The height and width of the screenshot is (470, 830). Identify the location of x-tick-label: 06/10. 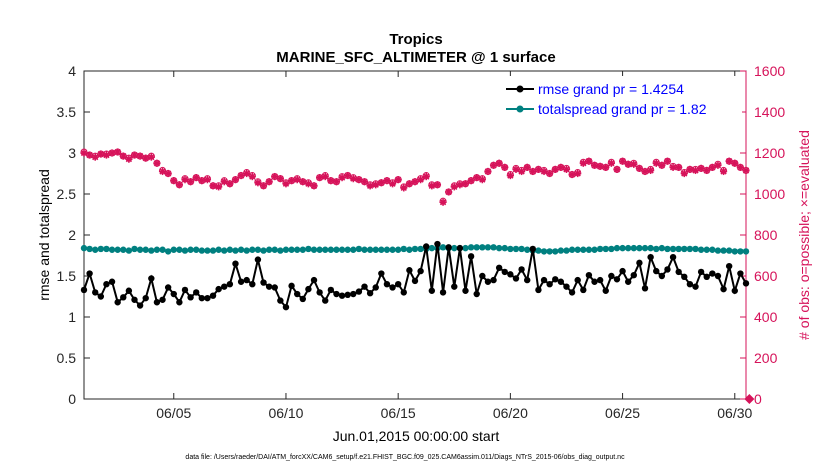
(285, 413).